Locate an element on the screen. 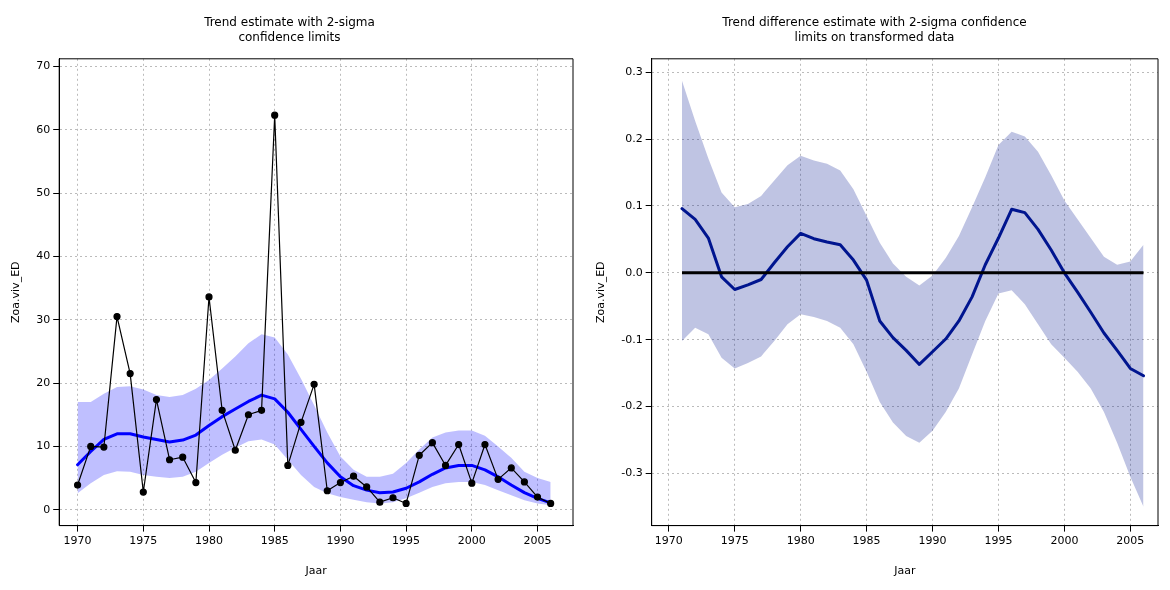  y-tick-label: -0.3 is located at coordinates (632, 473).